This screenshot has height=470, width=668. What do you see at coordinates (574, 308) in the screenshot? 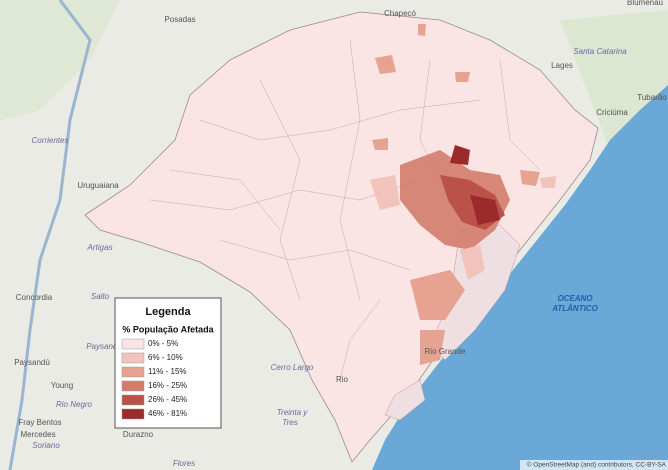
I see `place-label: ATLÂNTICO` at bounding box center [574, 308].